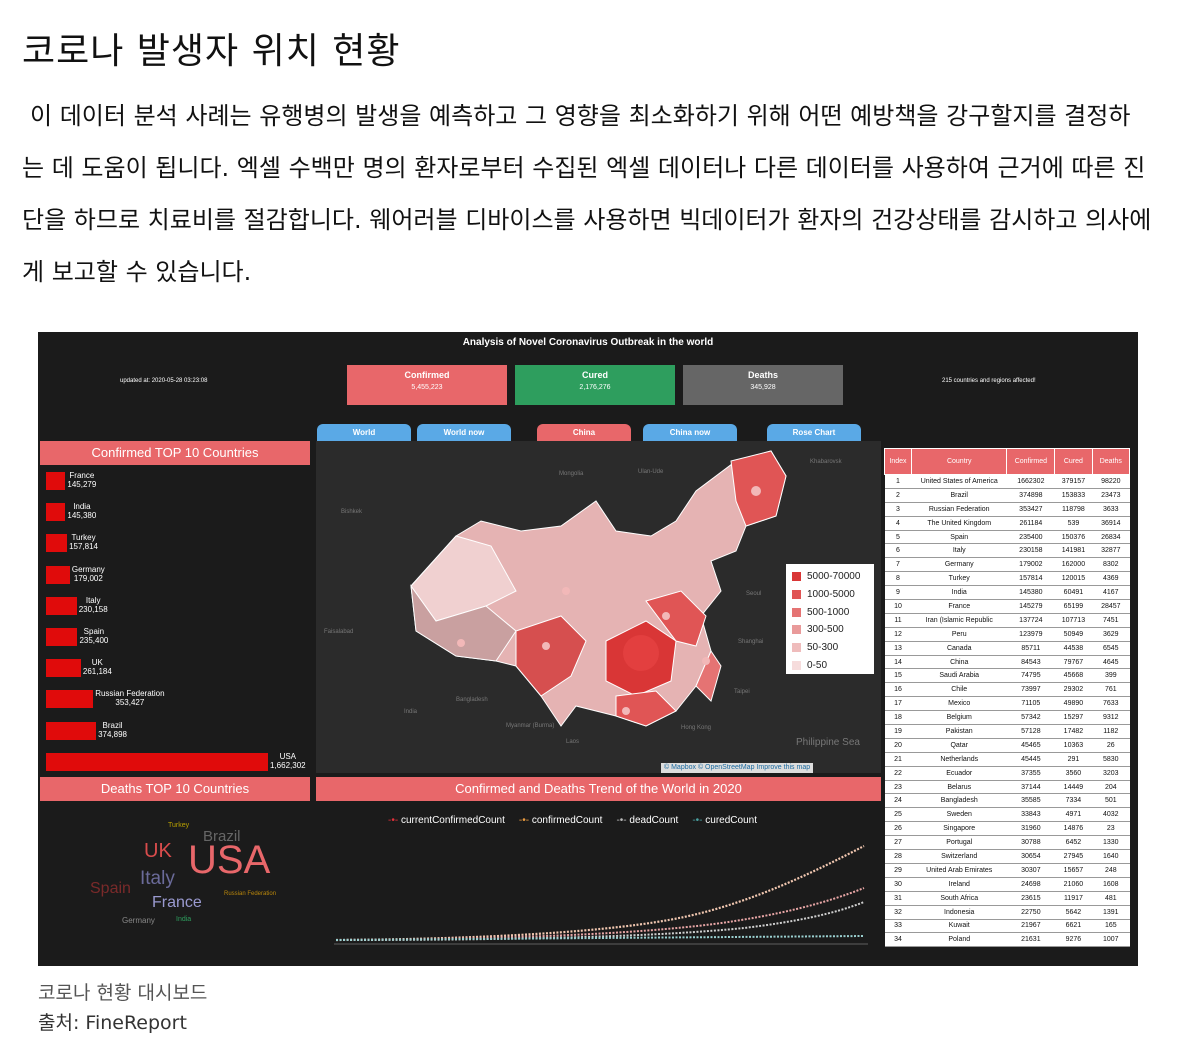  I want to click on bar-uk, so click(63, 668).